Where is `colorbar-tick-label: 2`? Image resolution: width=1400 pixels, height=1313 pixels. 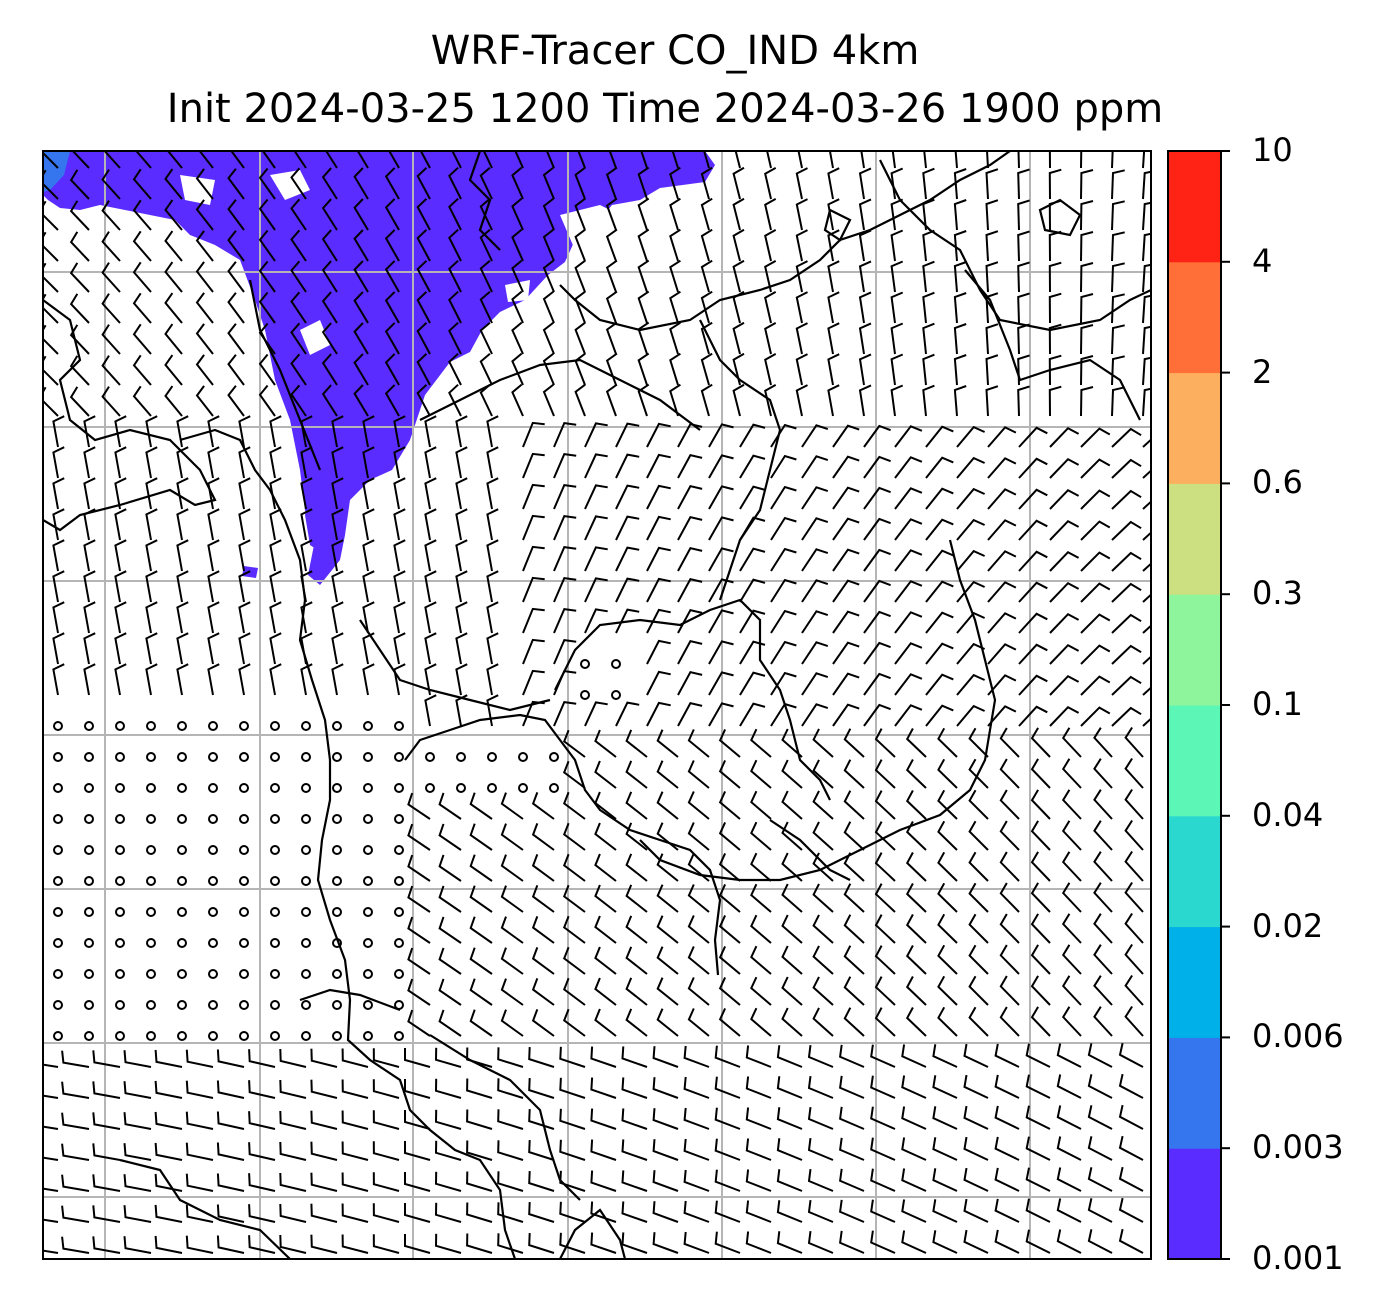
colorbar-tick-label: 2 is located at coordinates (1262, 371).